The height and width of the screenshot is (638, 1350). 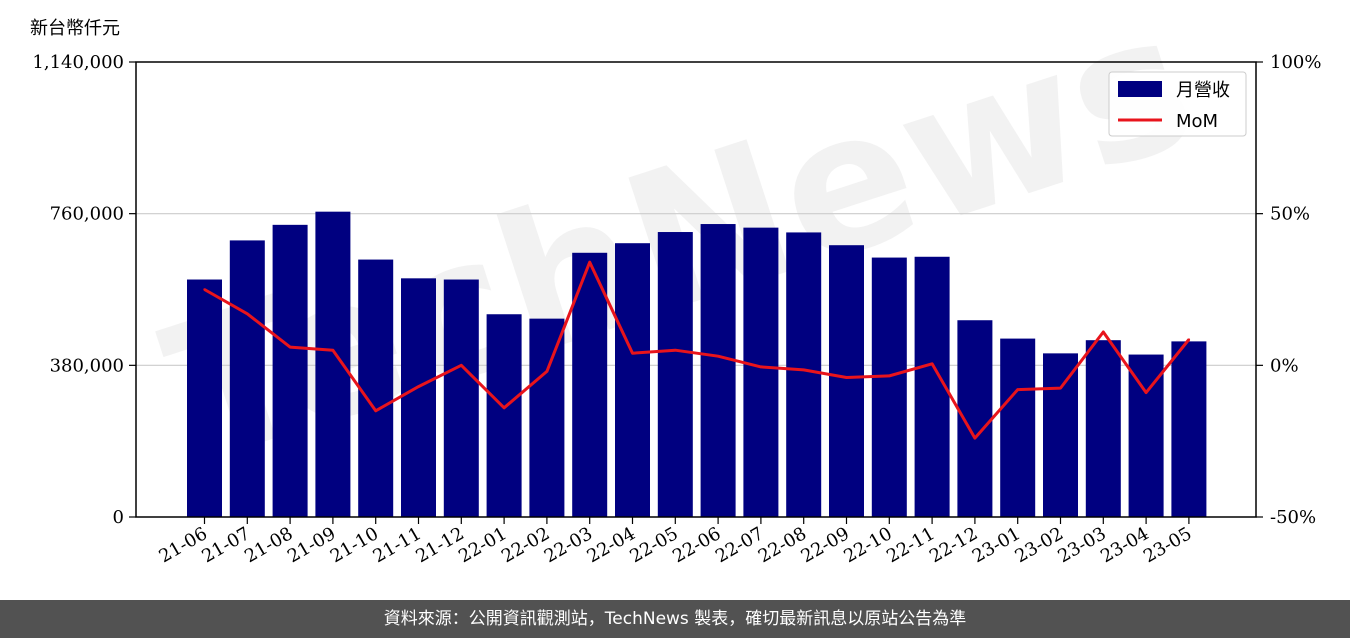 I want to click on right-tick-label: 50%, so click(x=1290, y=214).